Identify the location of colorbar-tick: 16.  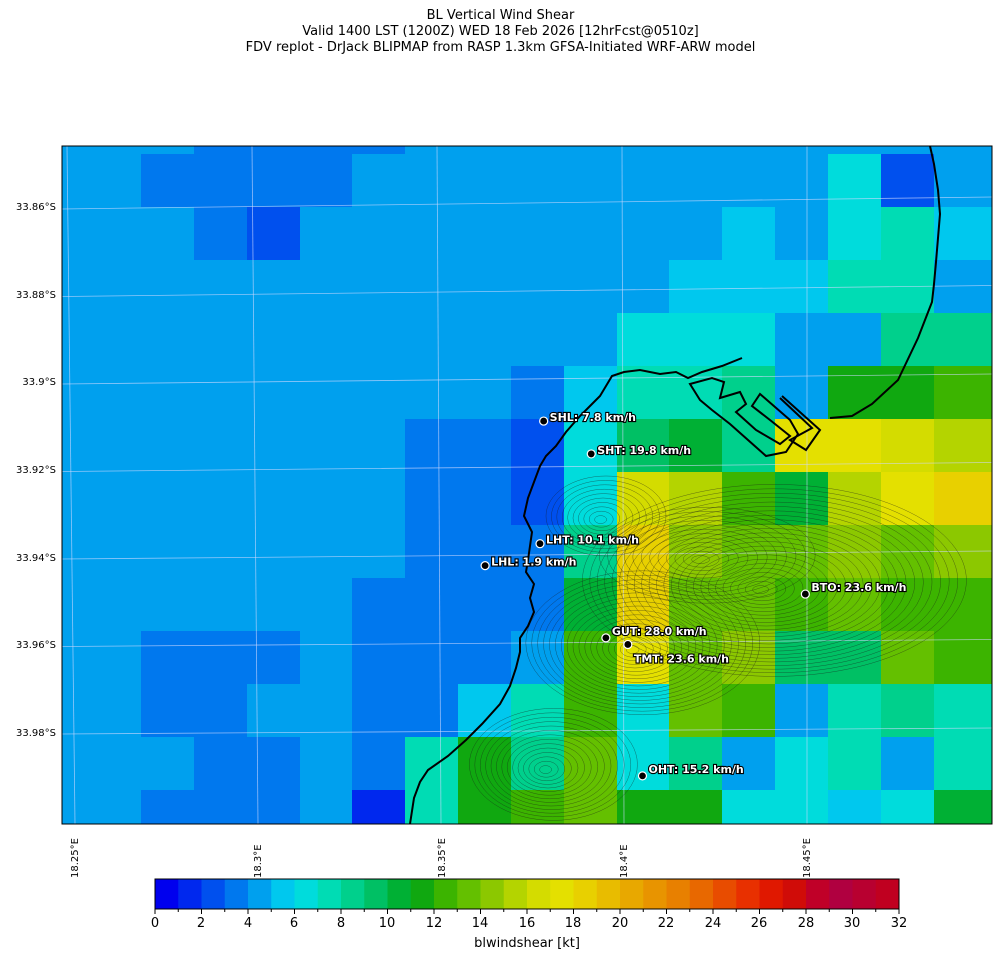
(527, 923).